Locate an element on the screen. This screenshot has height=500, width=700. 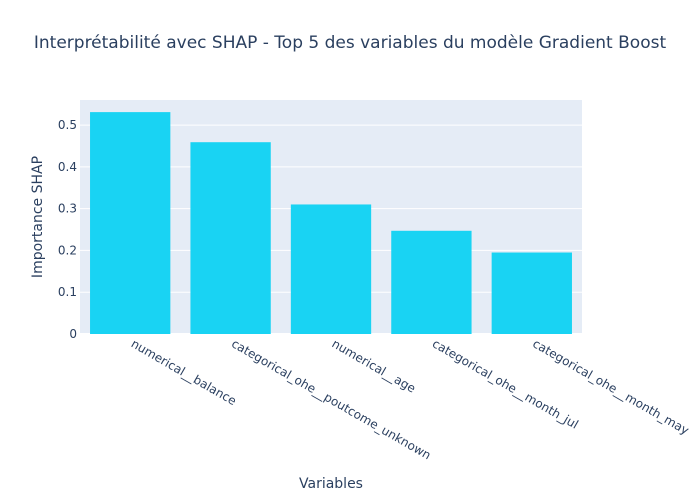
y-tick-labels: 0 0.1 0.2 0.3 0.4 0.5 is located at coordinates (67, 229).